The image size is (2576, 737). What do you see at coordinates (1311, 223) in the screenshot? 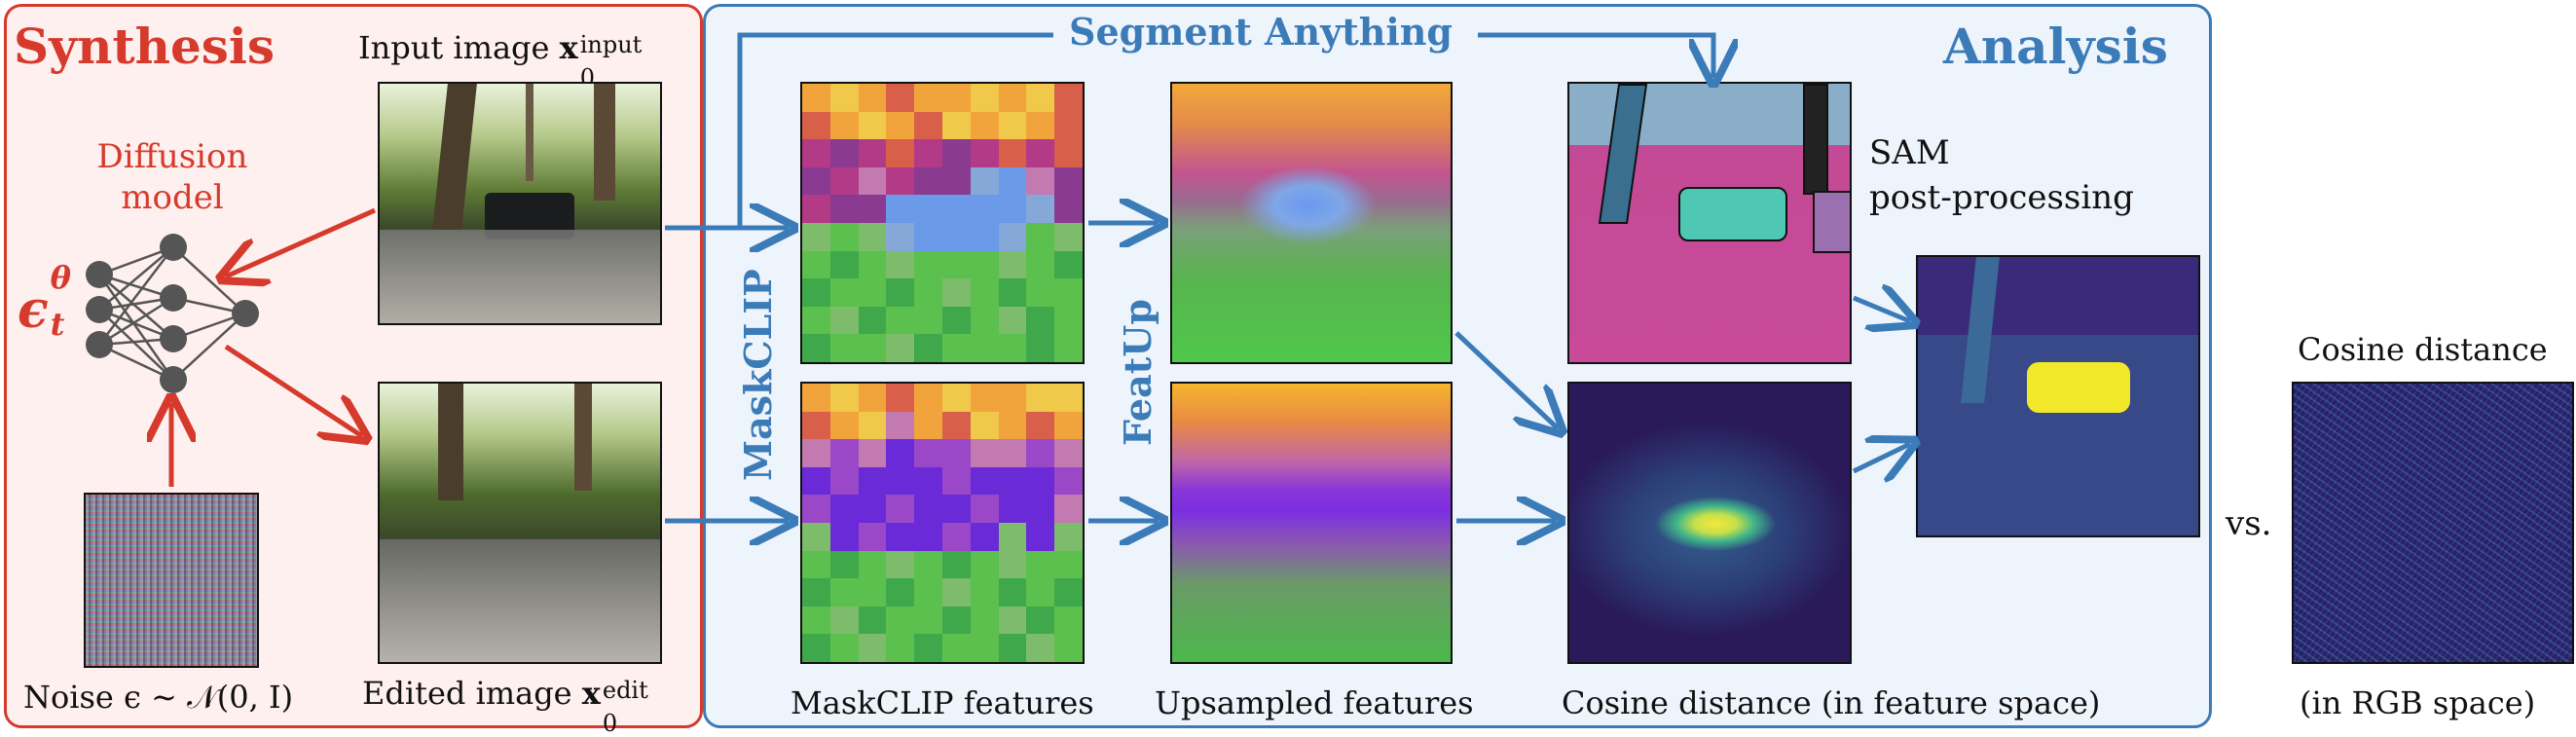
I see `upsampled-features-input` at bounding box center [1311, 223].